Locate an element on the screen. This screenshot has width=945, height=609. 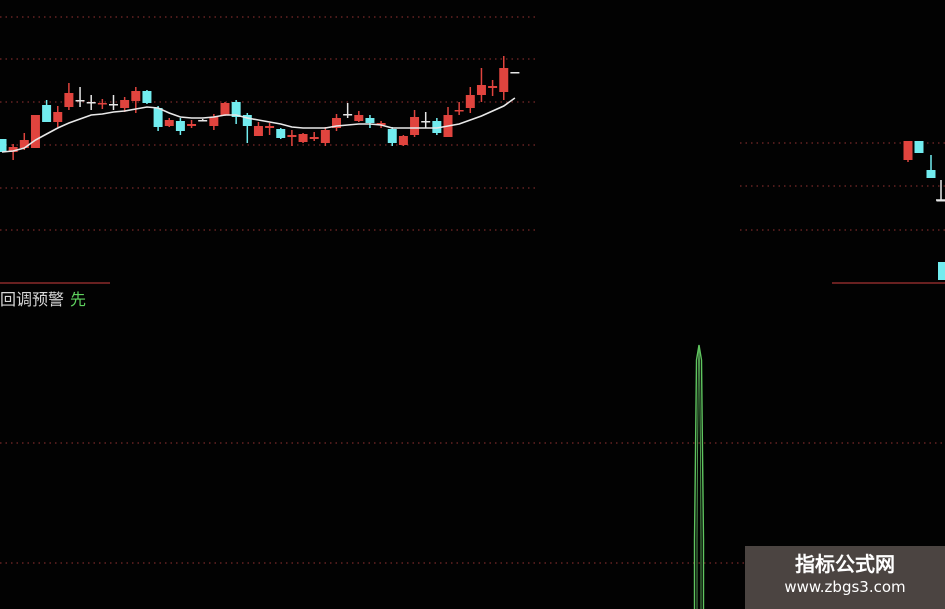
indicator-spike is located at coordinates (699, 476).